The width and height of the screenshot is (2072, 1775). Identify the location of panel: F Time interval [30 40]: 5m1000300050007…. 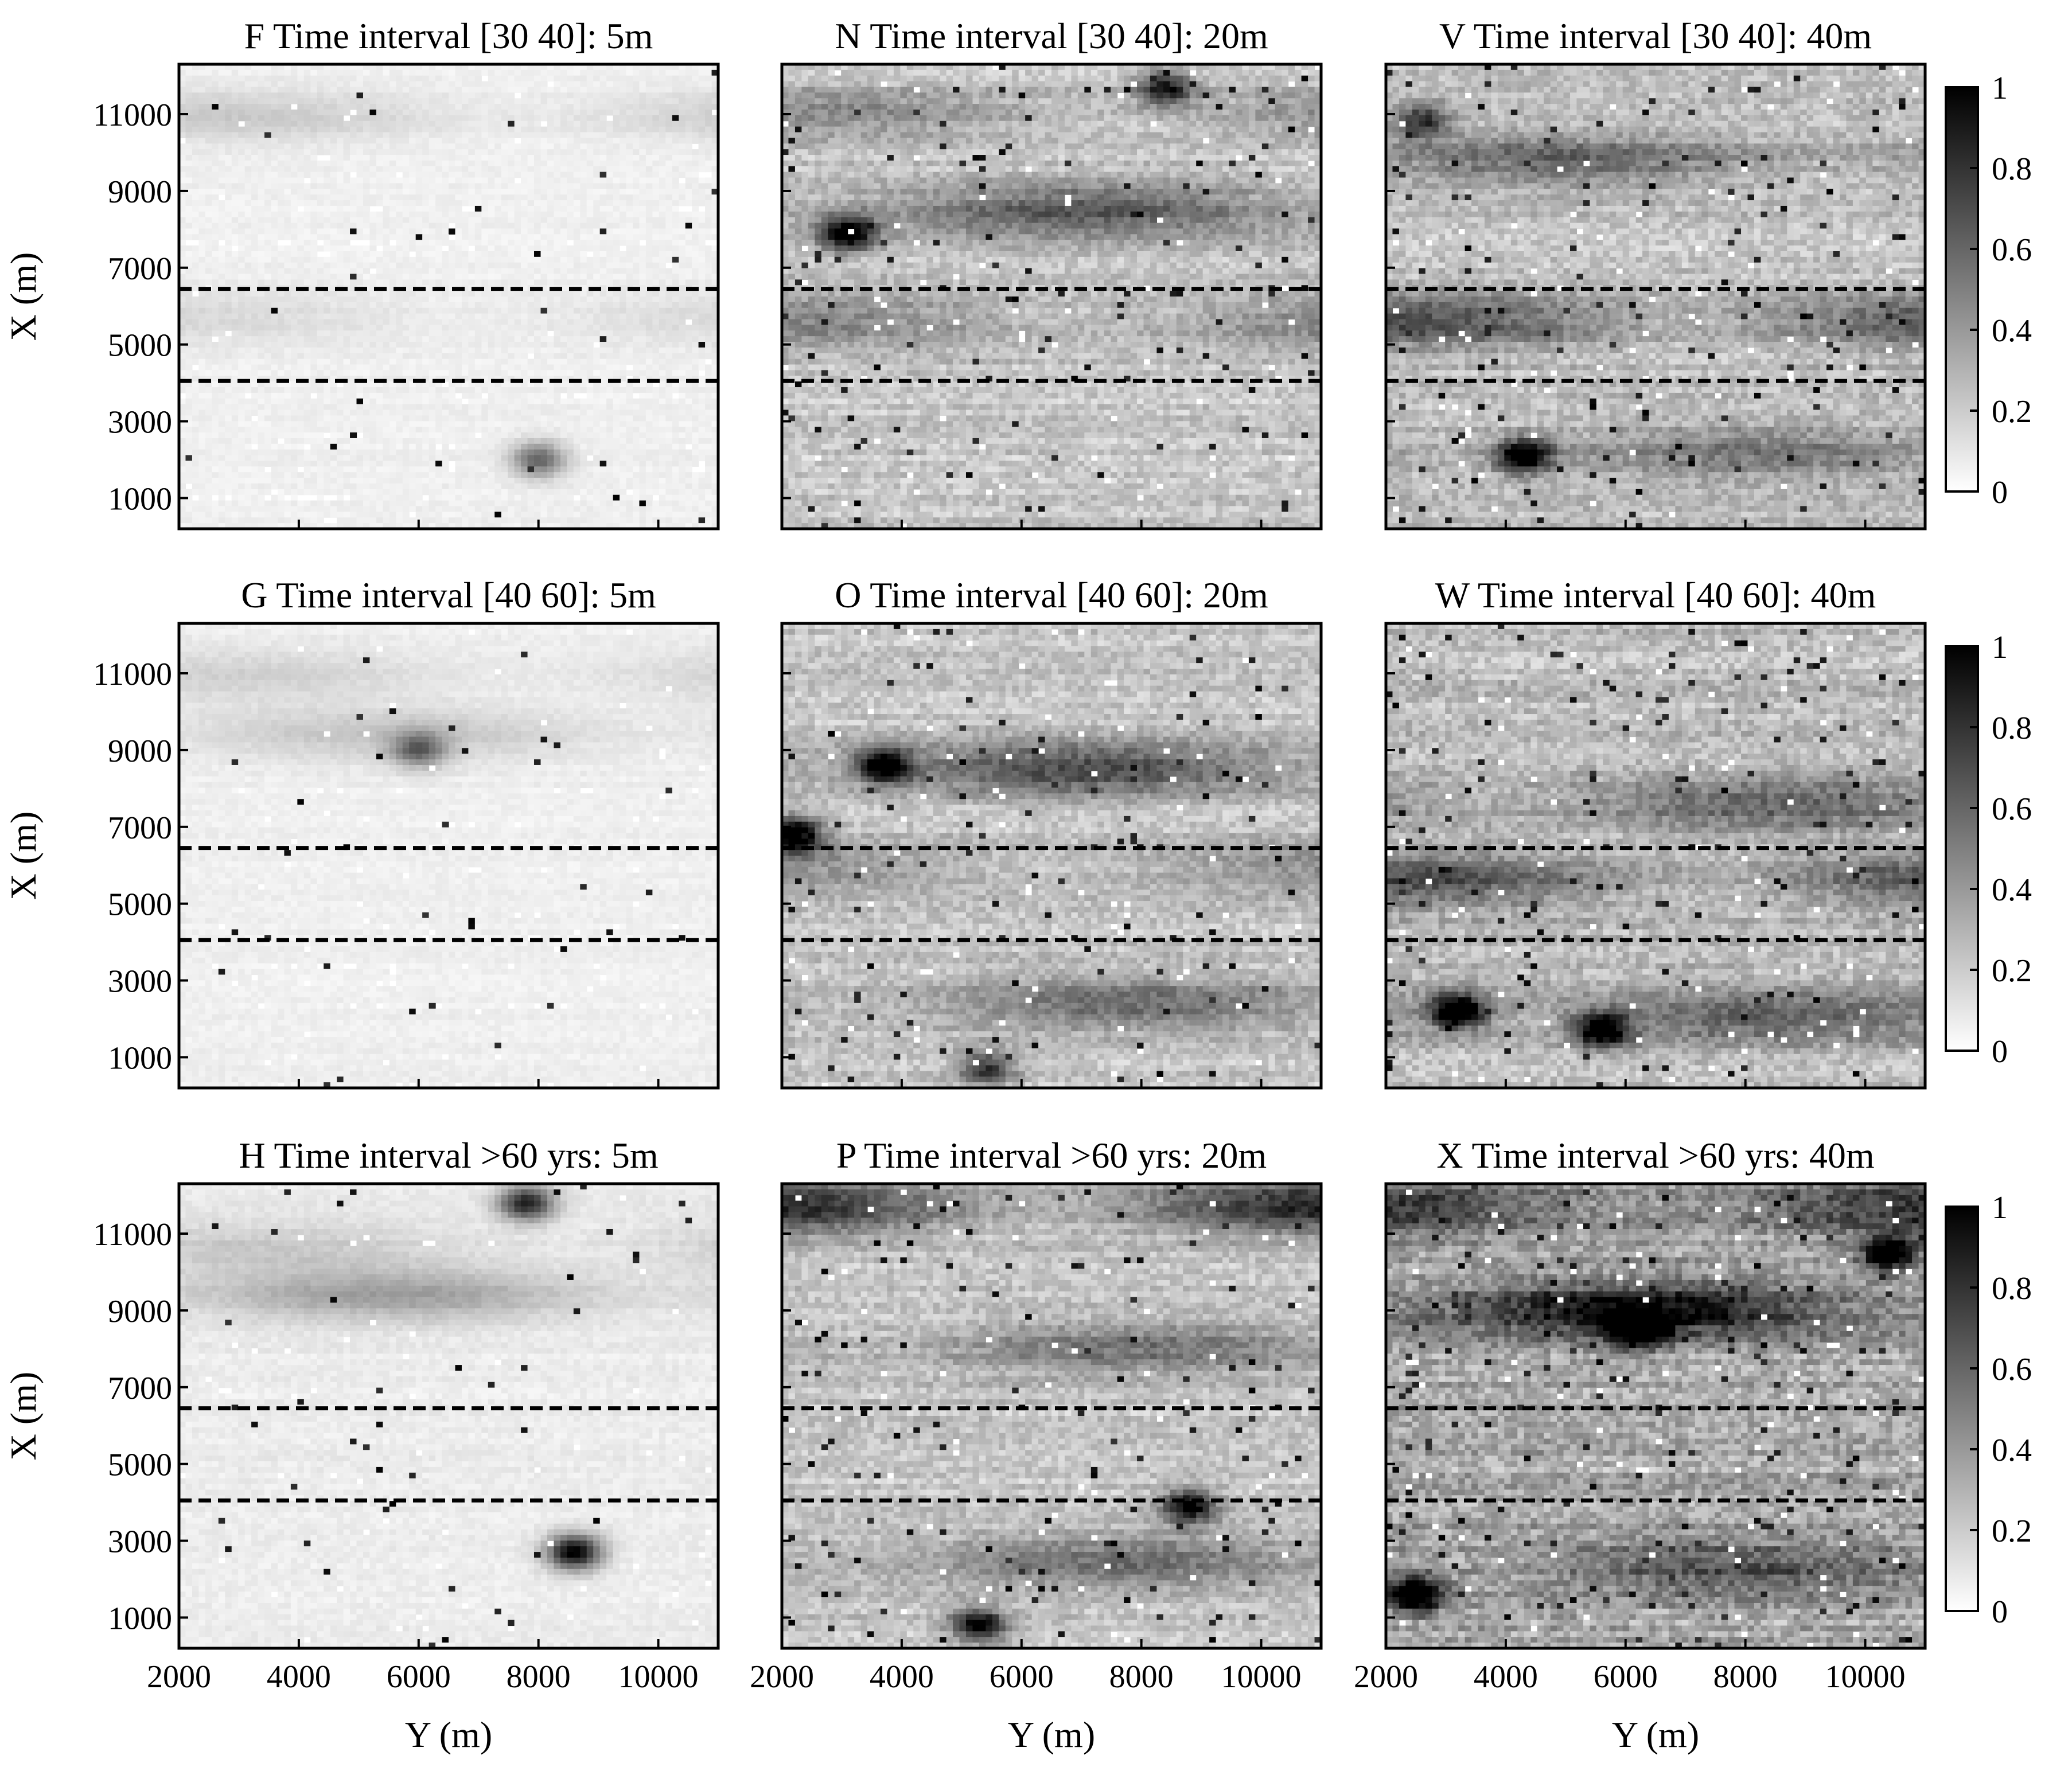
(361, 272).